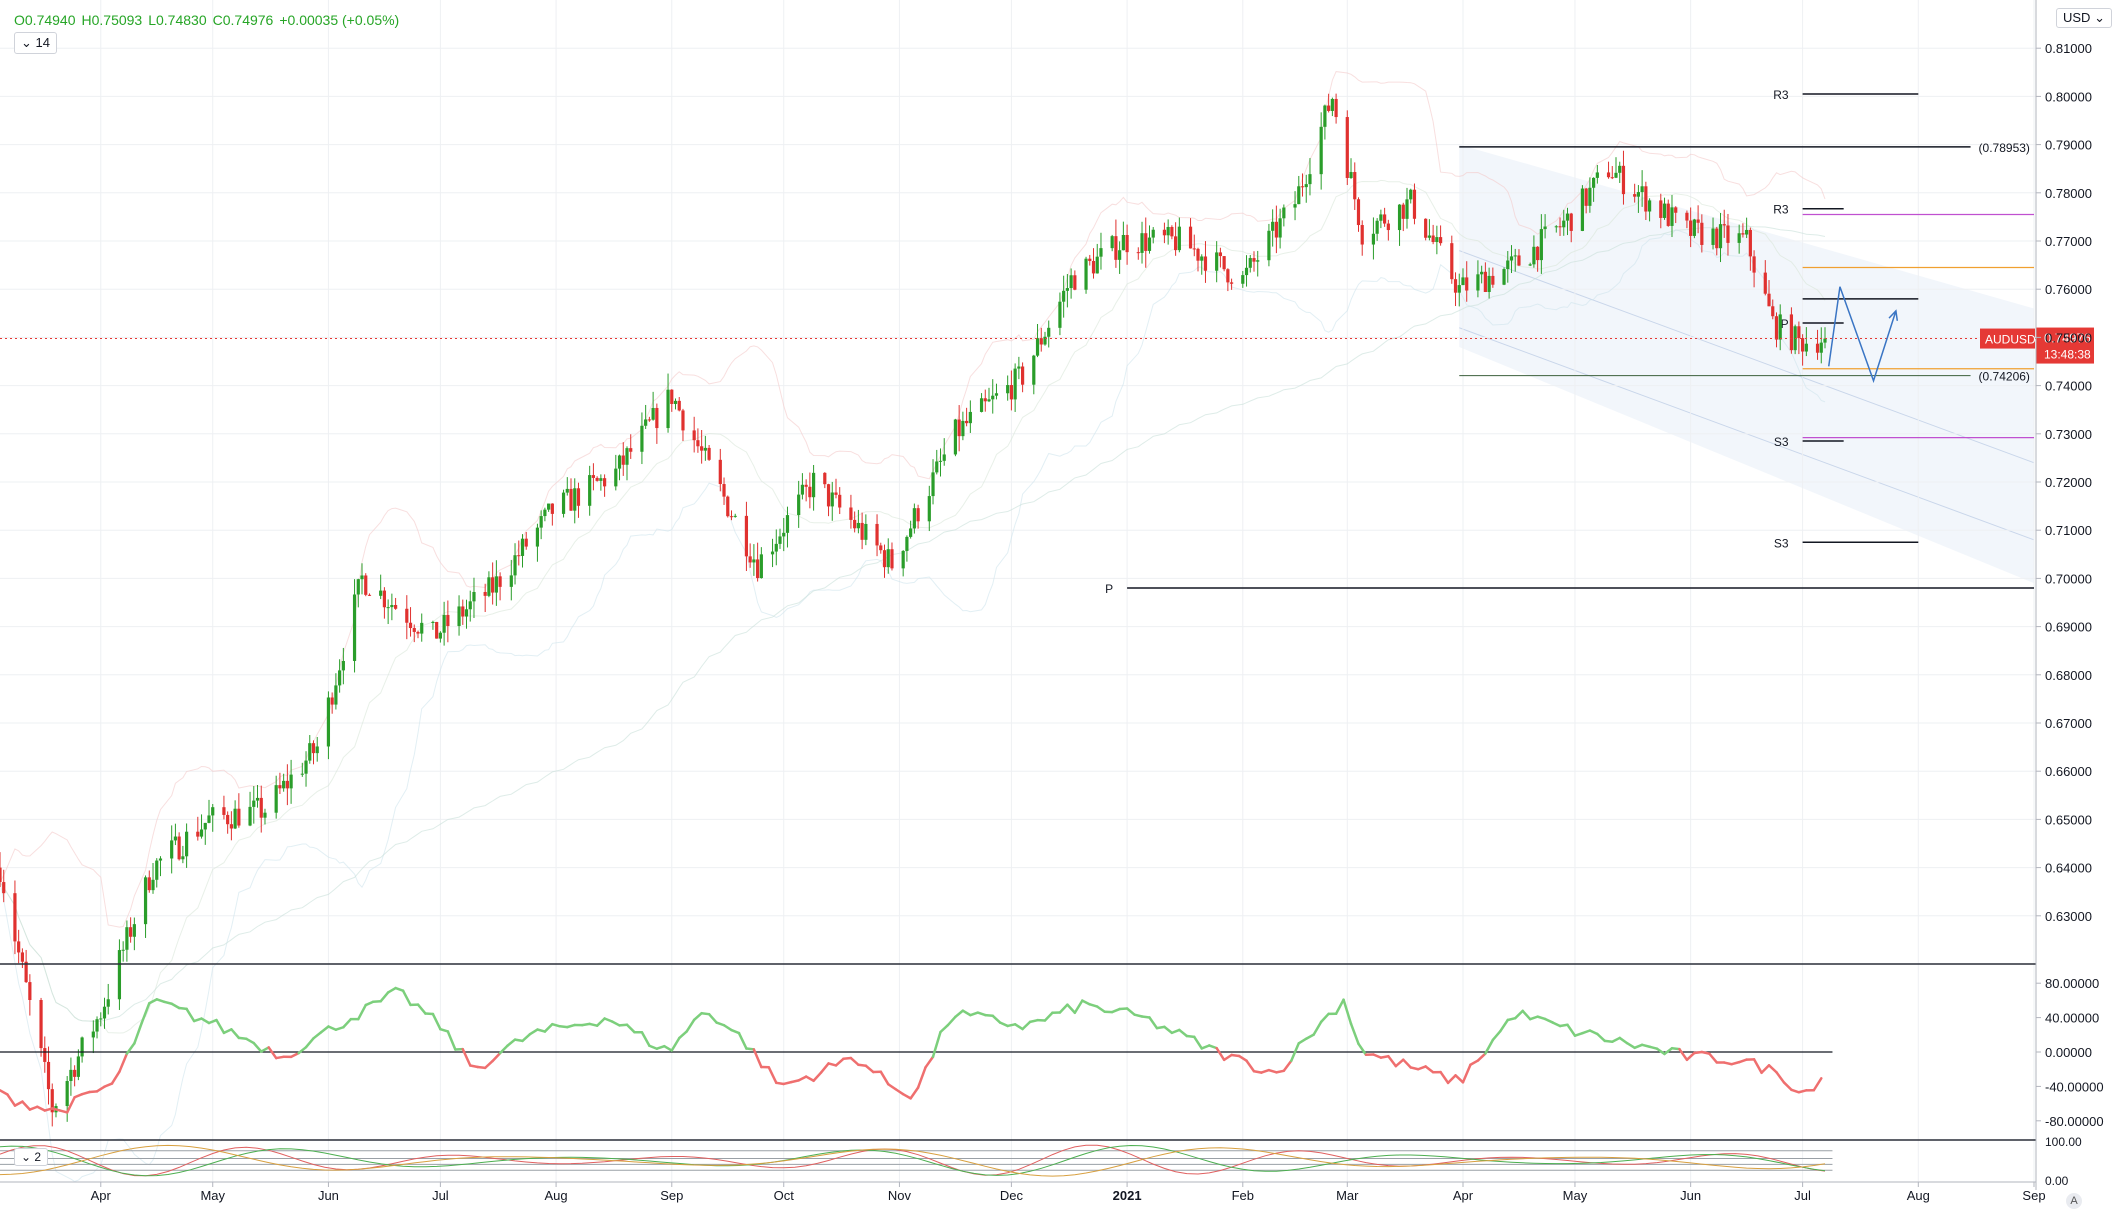  What do you see at coordinates (27, 1157) in the screenshot?
I see `chevron-down-icon: ⌄` at bounding box center [27, 1157].